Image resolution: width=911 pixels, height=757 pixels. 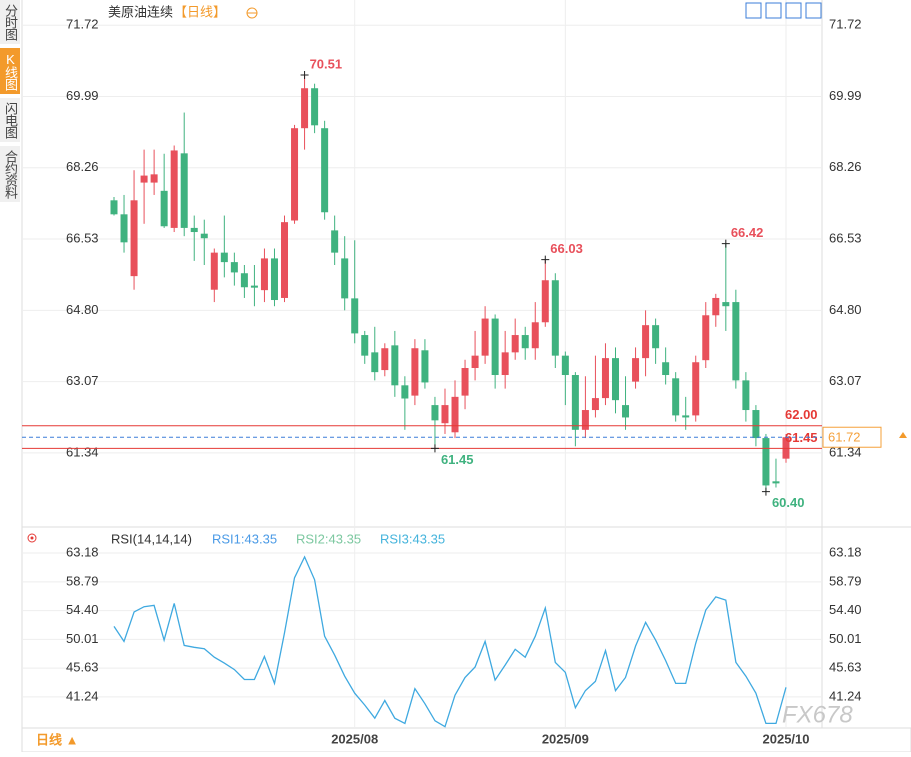 I want to click on x-axis-strip, so click(x=466, y=740).